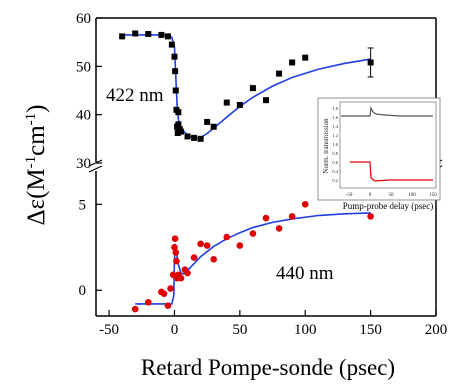 The image size is (458, 388). I want to click on x-tick-label: 150, so click(370, 330).